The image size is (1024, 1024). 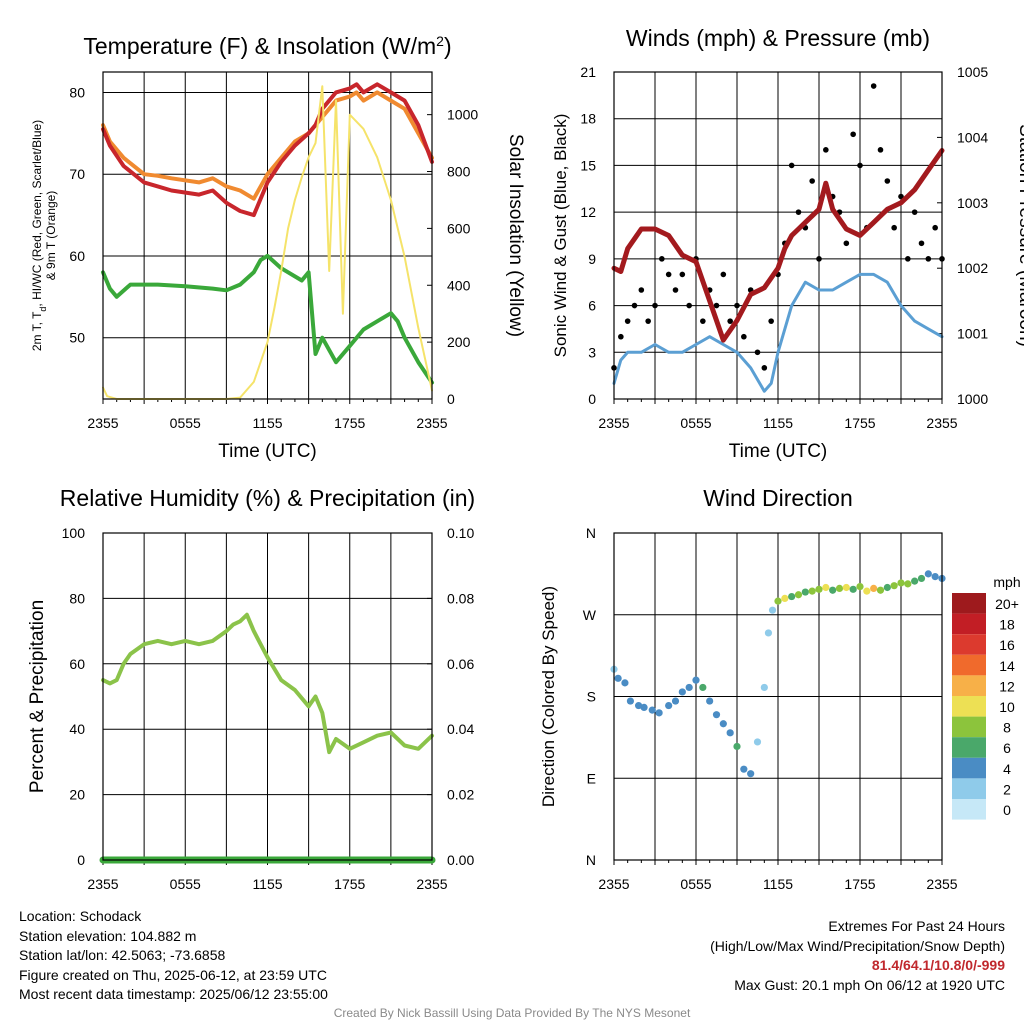 I want to click on x-axis-label: Time (UTC), so click(x=778, y=451).